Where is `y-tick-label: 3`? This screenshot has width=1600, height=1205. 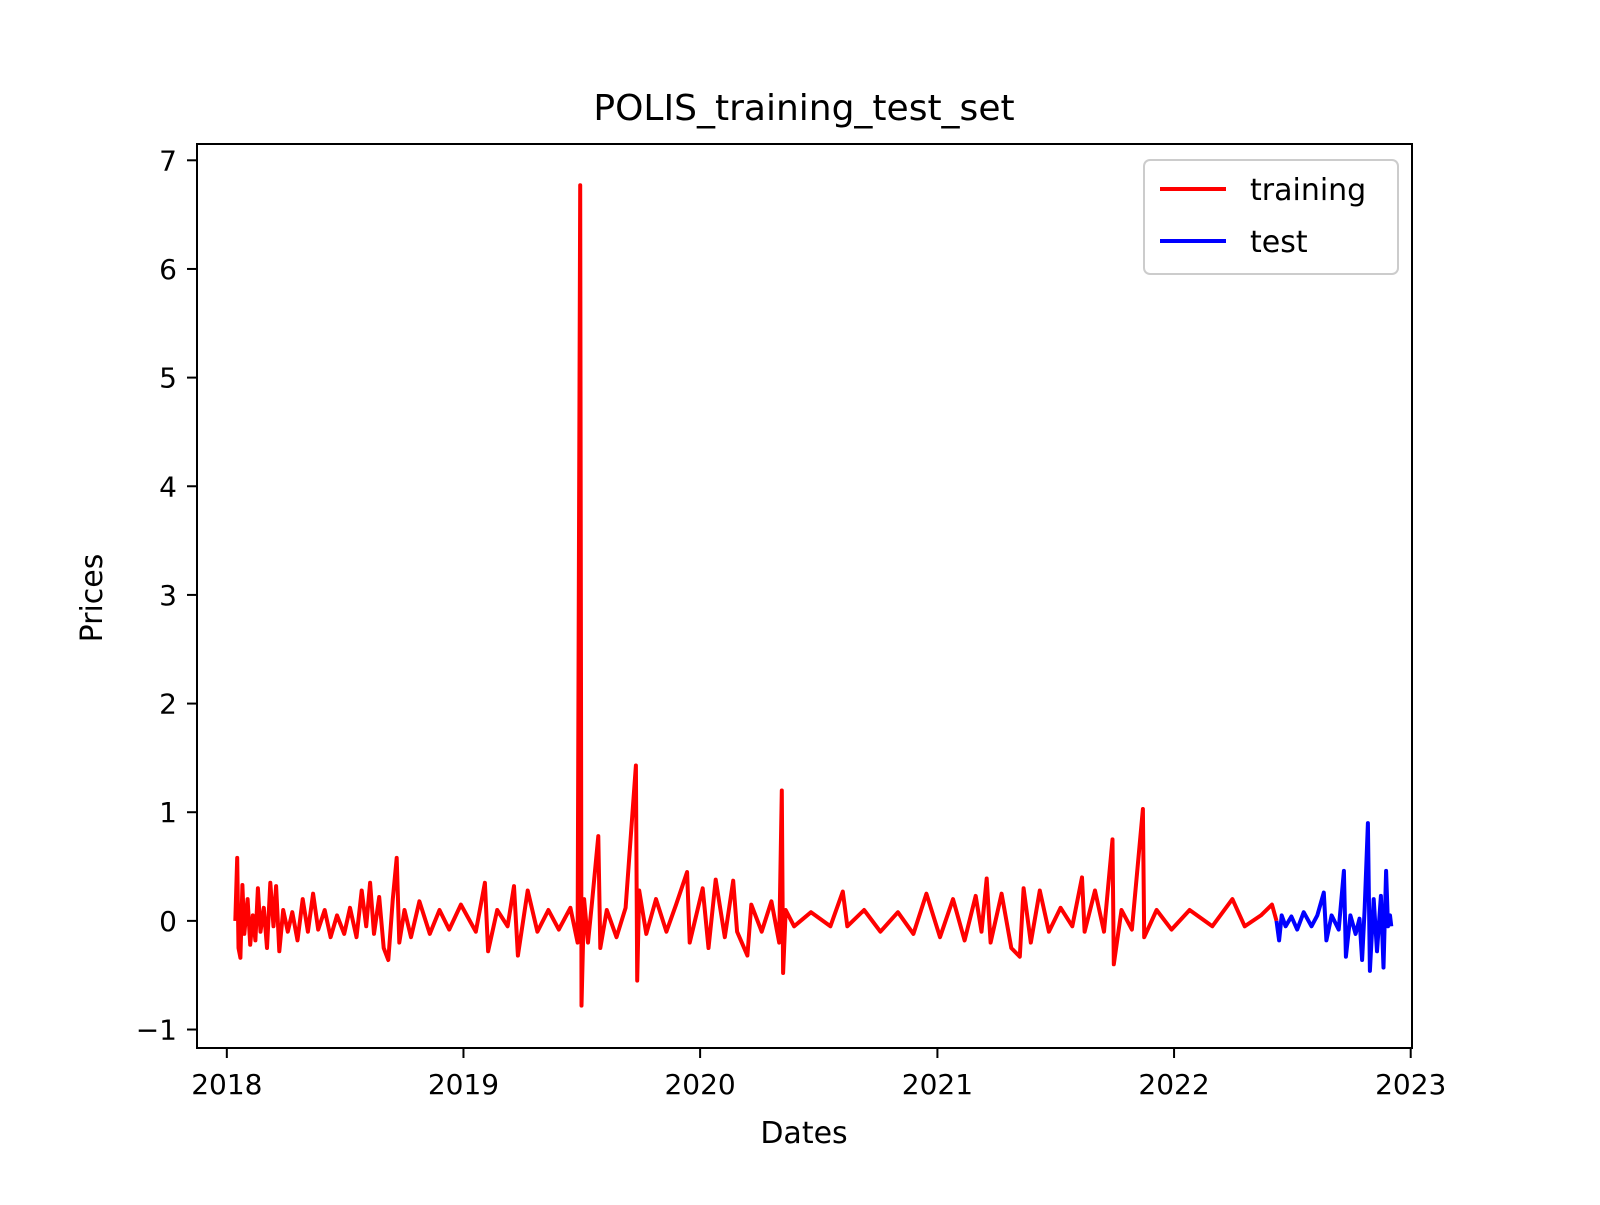 y-tick-label: 3 is located at coordinates (168, 595).